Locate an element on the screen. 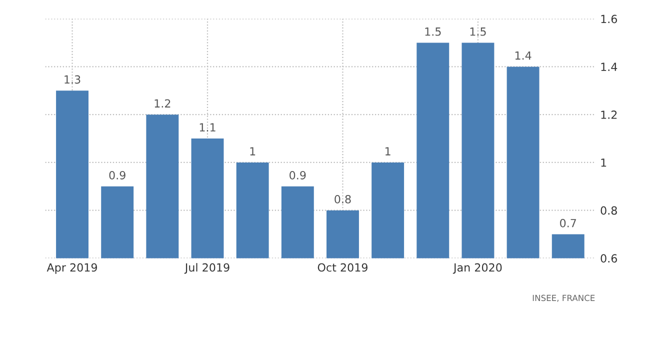 This screenshot has width=665, height=342. data-label: 0.8 is located at coordinates (342, 199).